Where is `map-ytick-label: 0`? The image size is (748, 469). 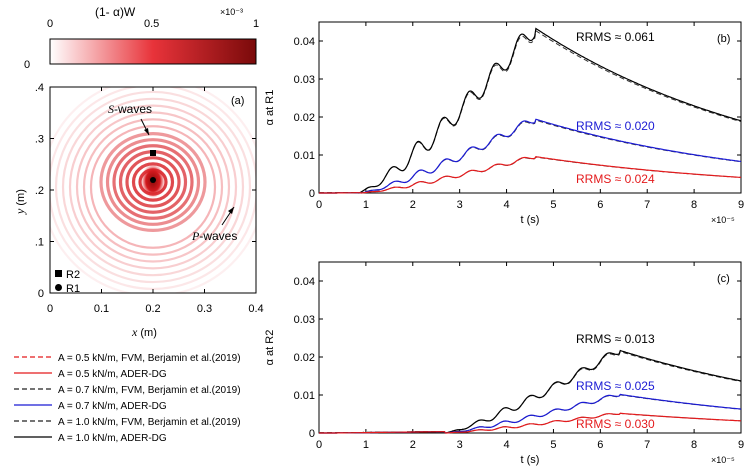 map-ytick-label: 0 is located at coordinates (41, 294).